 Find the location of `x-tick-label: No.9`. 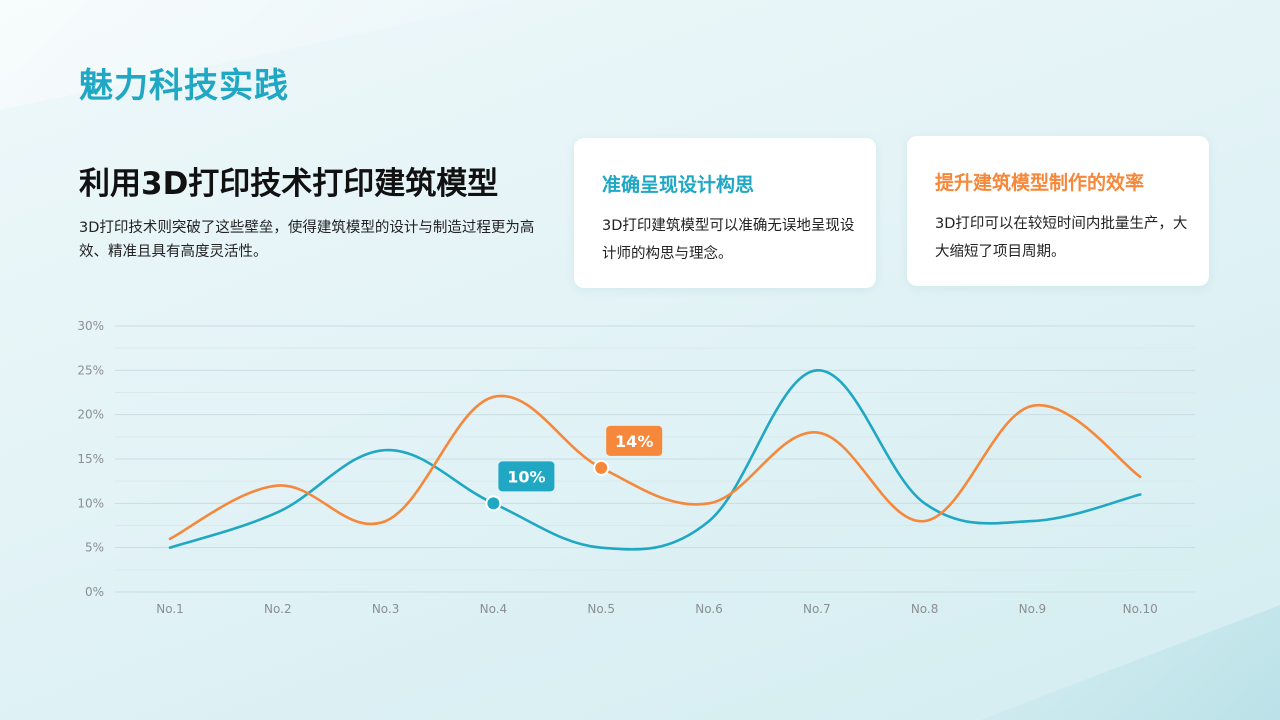

x-tick-label: No.9 is located at coordinates (1033, 609).